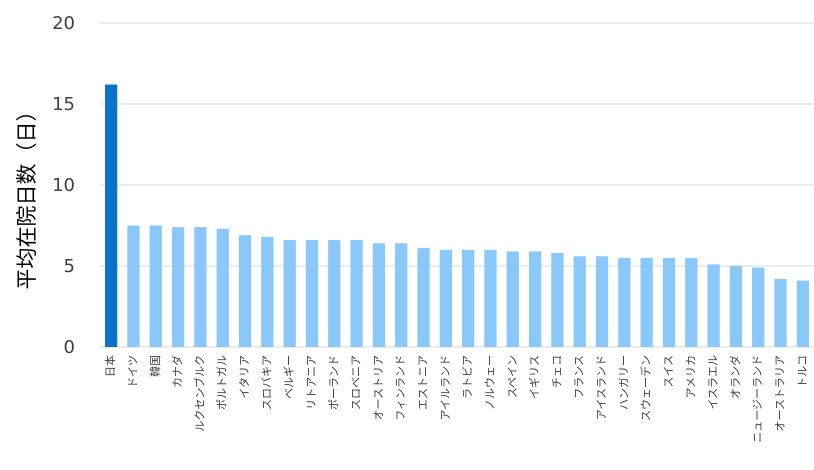  Describe the element at coordinates (289, 377) in the screenshot. I see `x-category-label: ベルギー` at that location.